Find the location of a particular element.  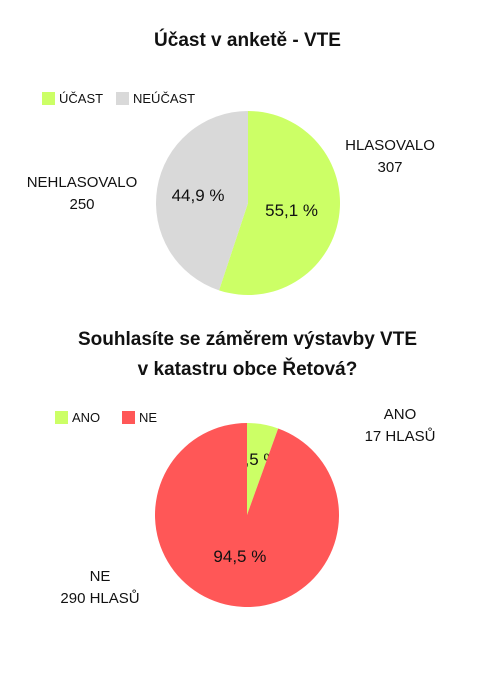

chart2-legend-item-ne: NE is located at coordinates (139, 417).